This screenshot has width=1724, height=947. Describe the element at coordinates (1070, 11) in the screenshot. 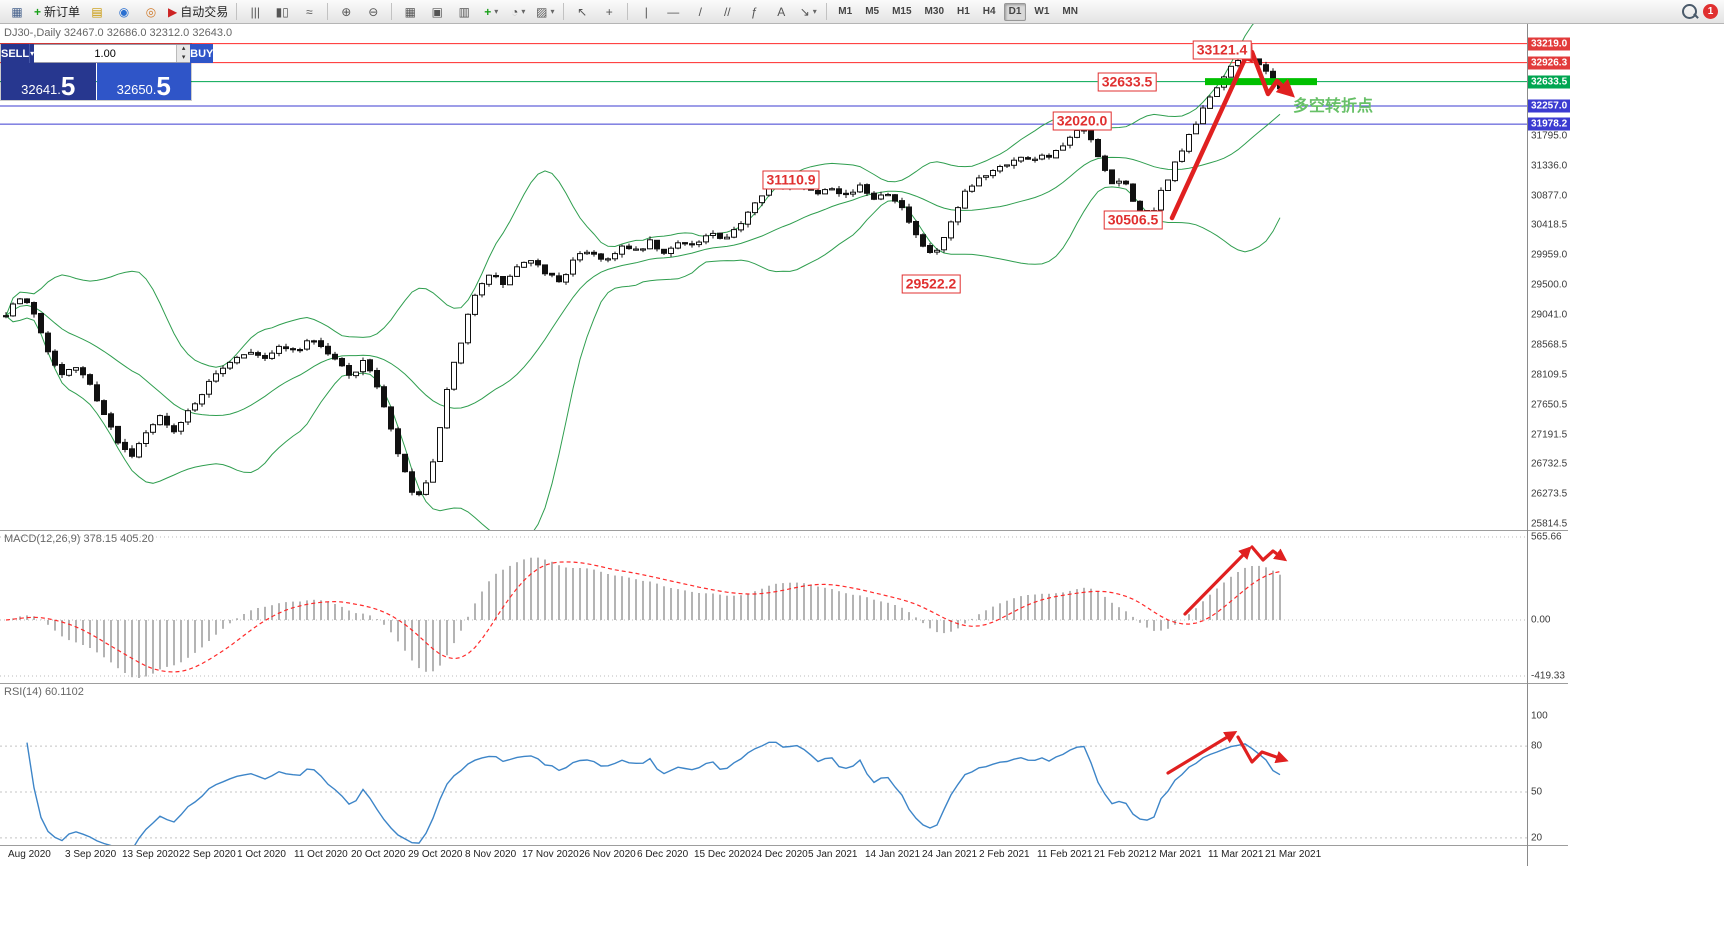

I see `timeframe-mn: MN` at that location.